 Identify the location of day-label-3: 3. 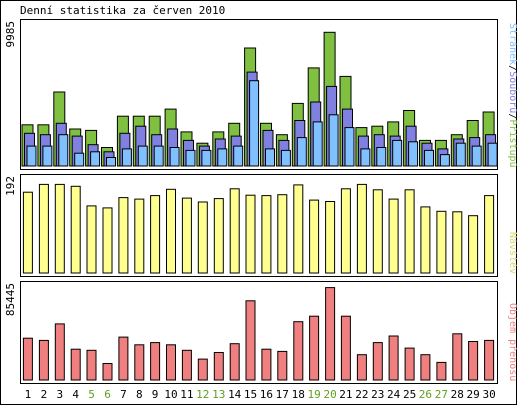
(59, 394).